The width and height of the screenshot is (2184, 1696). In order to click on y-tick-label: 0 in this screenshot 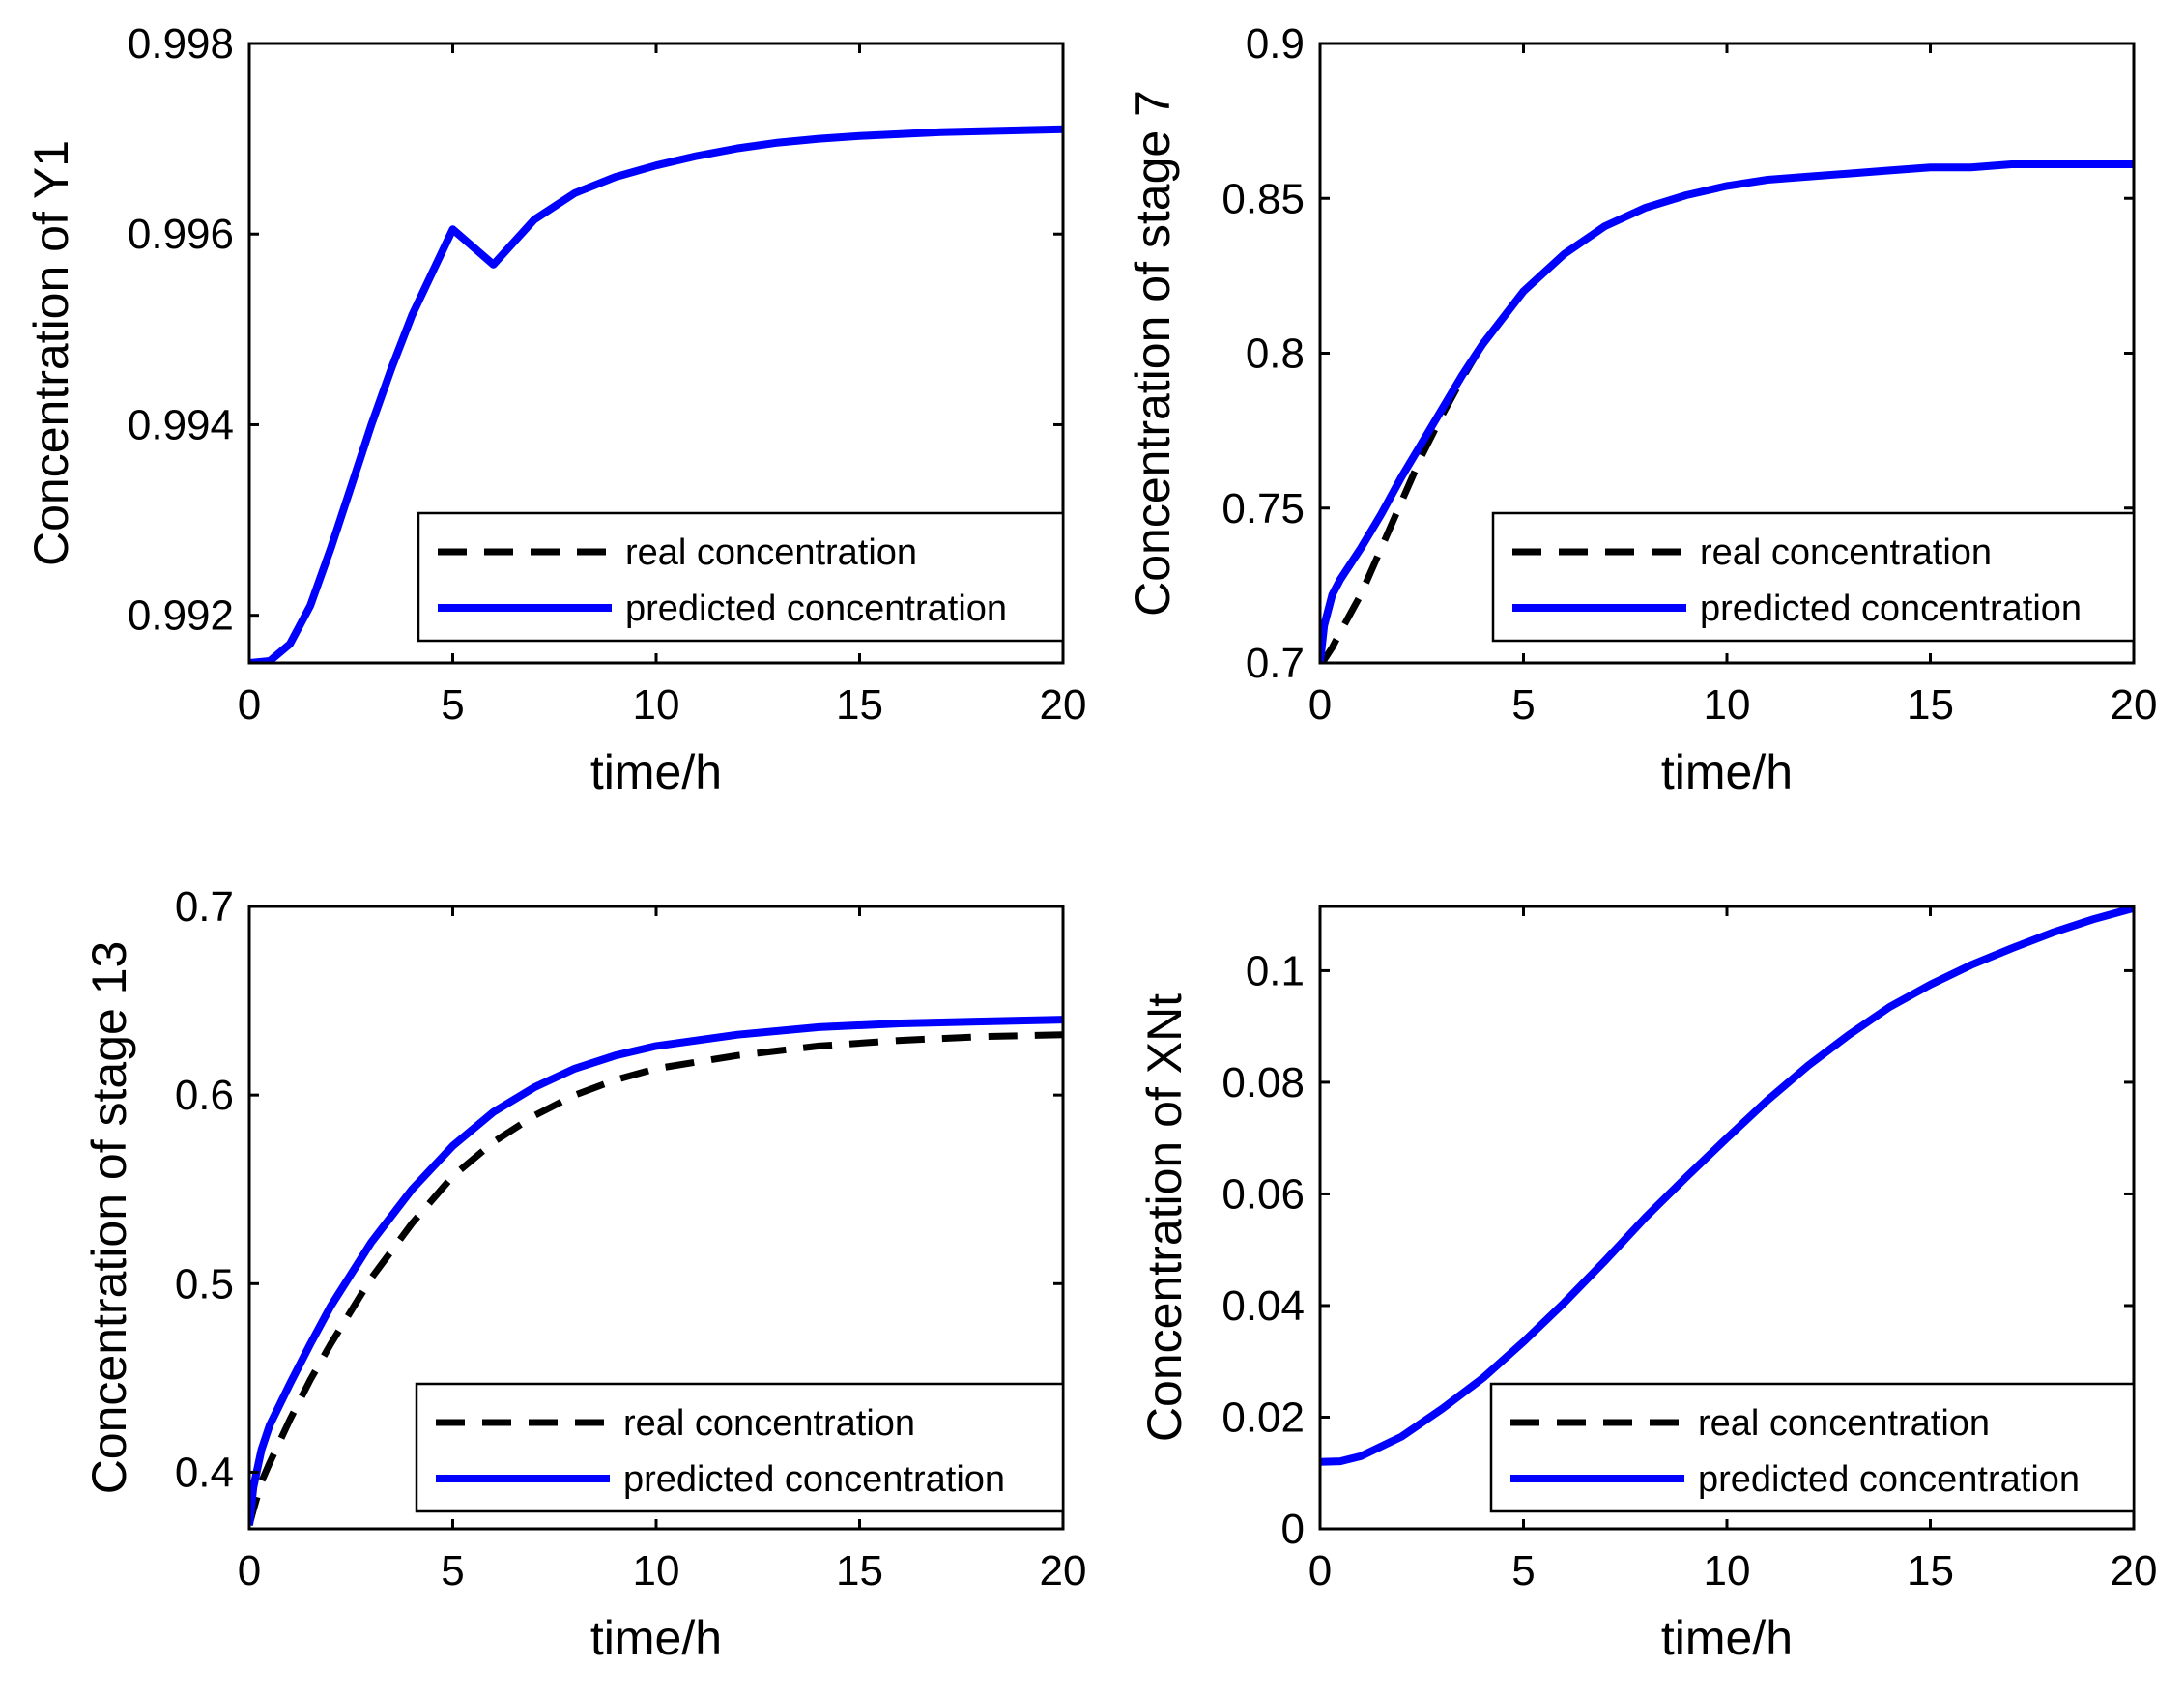, I will do `click(1293, 1530)`.